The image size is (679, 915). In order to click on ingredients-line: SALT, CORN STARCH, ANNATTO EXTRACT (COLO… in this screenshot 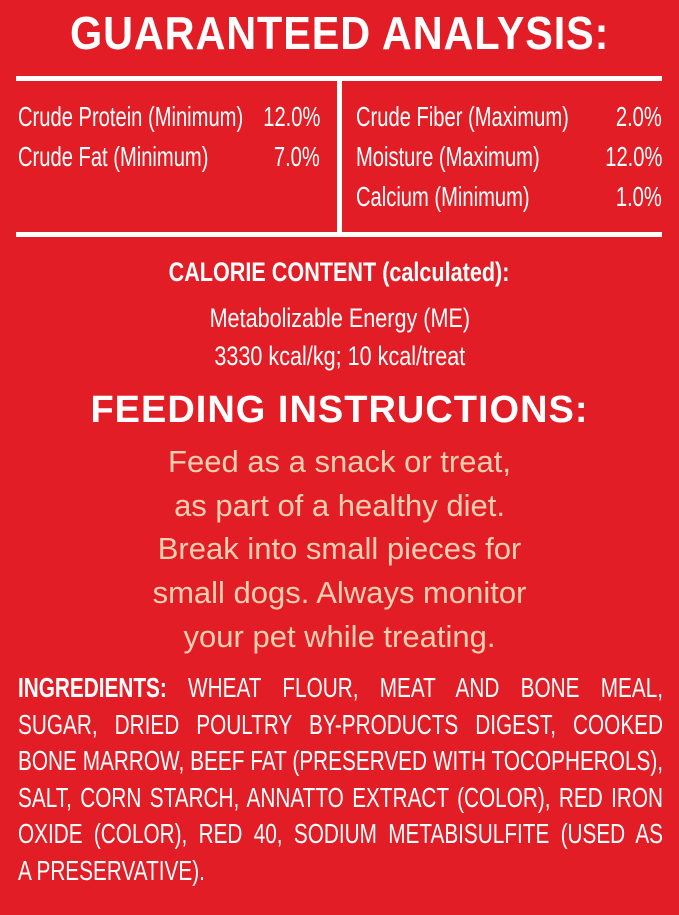, I will do `click(341, 797)`.